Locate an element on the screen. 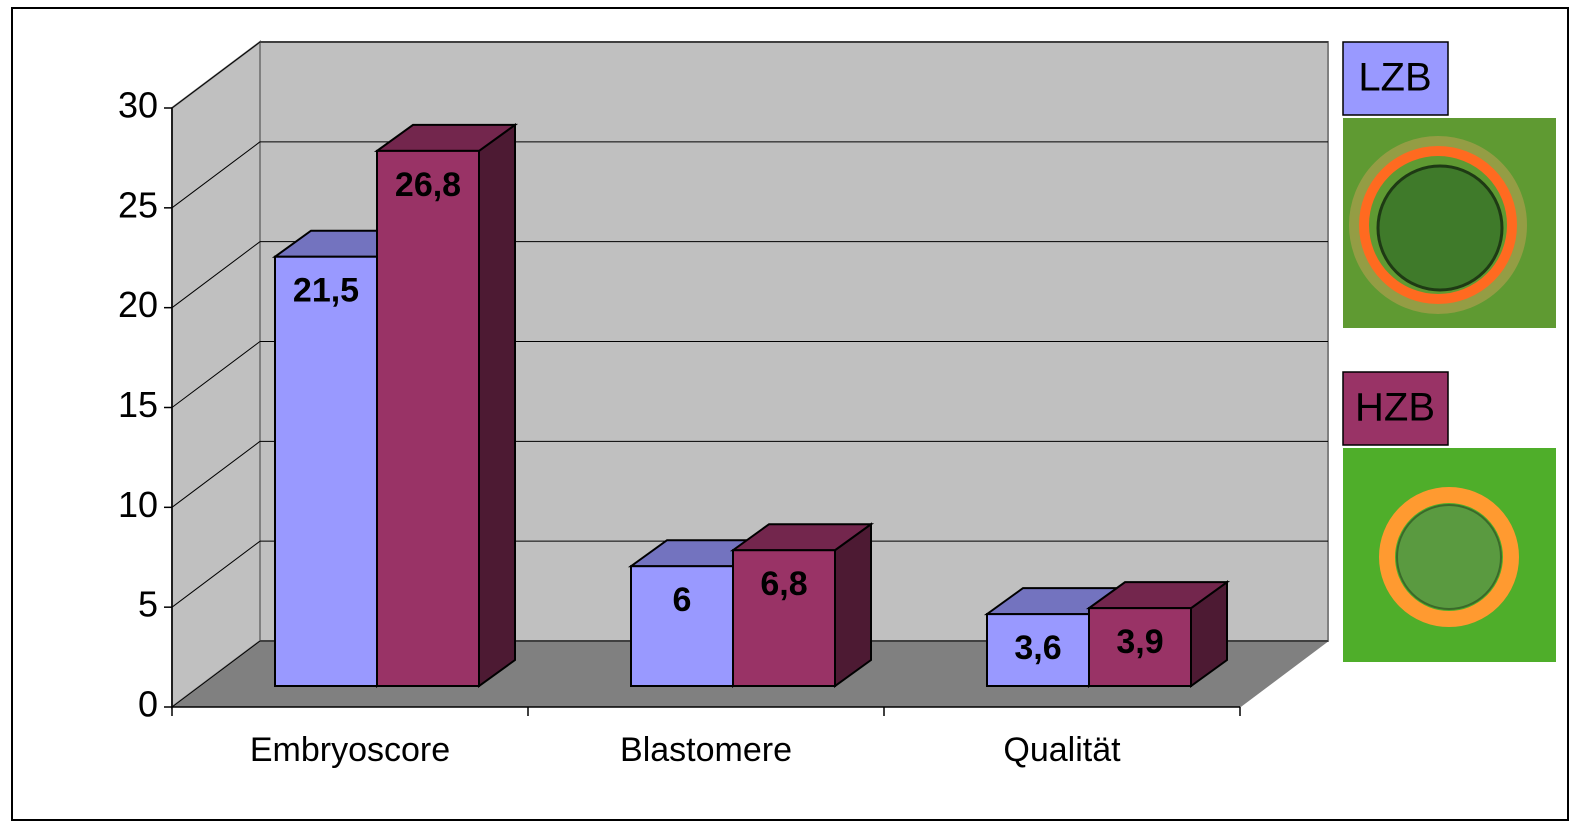 This screenshot has height=826, width=1580. value-label: 21,5 is located at coordinates (326, 291).